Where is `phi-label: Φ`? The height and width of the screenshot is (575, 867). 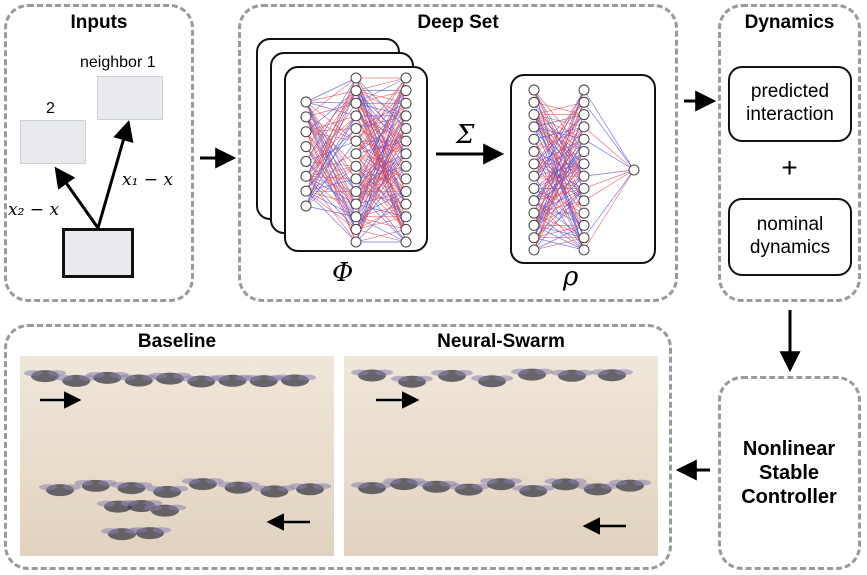 phi-label: Φ is located at coordinates (343, 273).